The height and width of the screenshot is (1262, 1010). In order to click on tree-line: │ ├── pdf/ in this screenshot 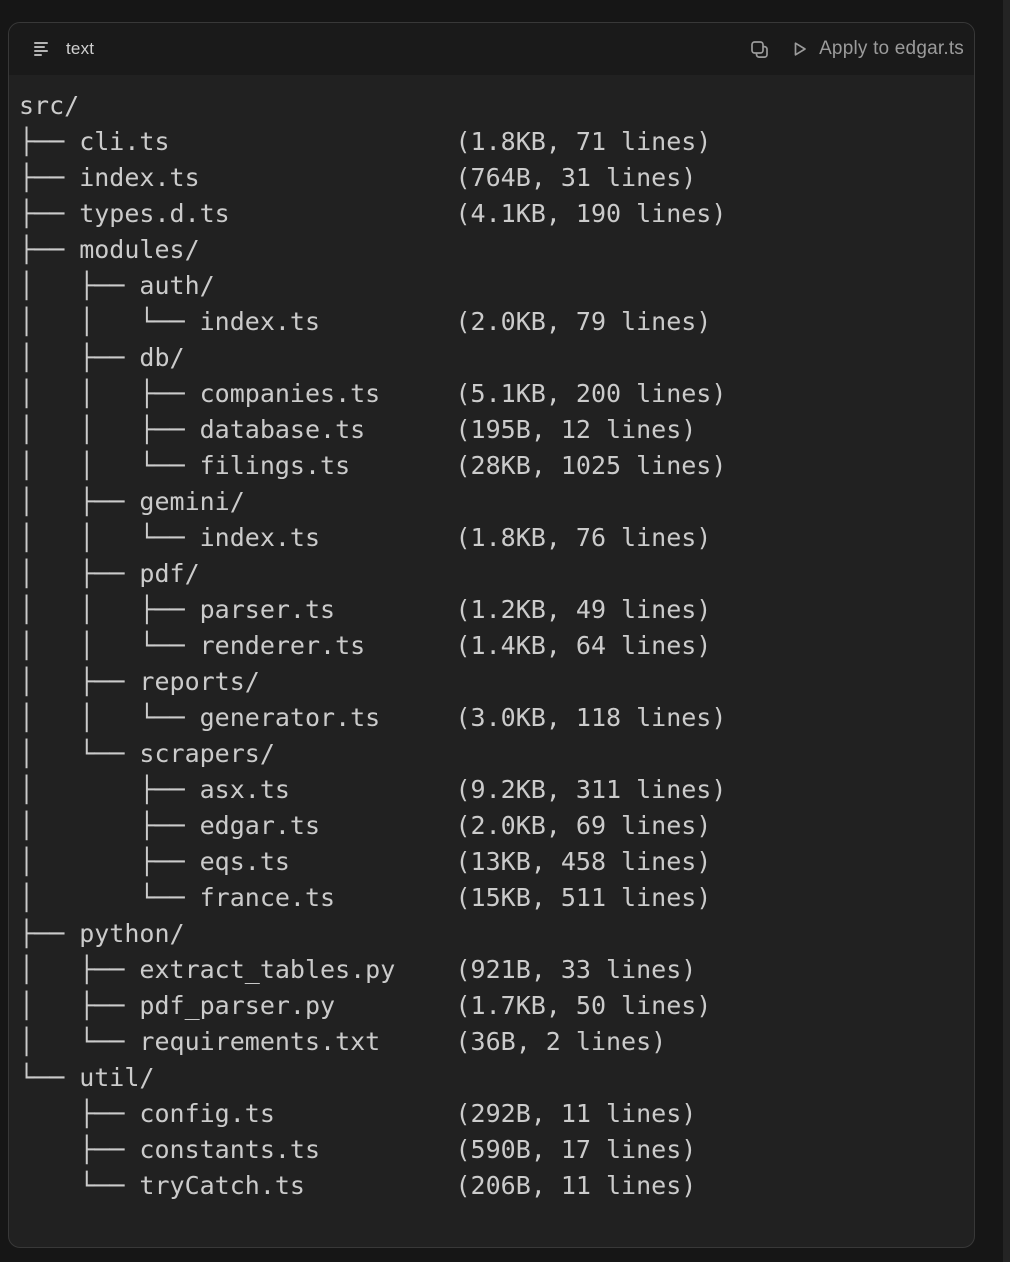, I will do `click(109, 573)`.